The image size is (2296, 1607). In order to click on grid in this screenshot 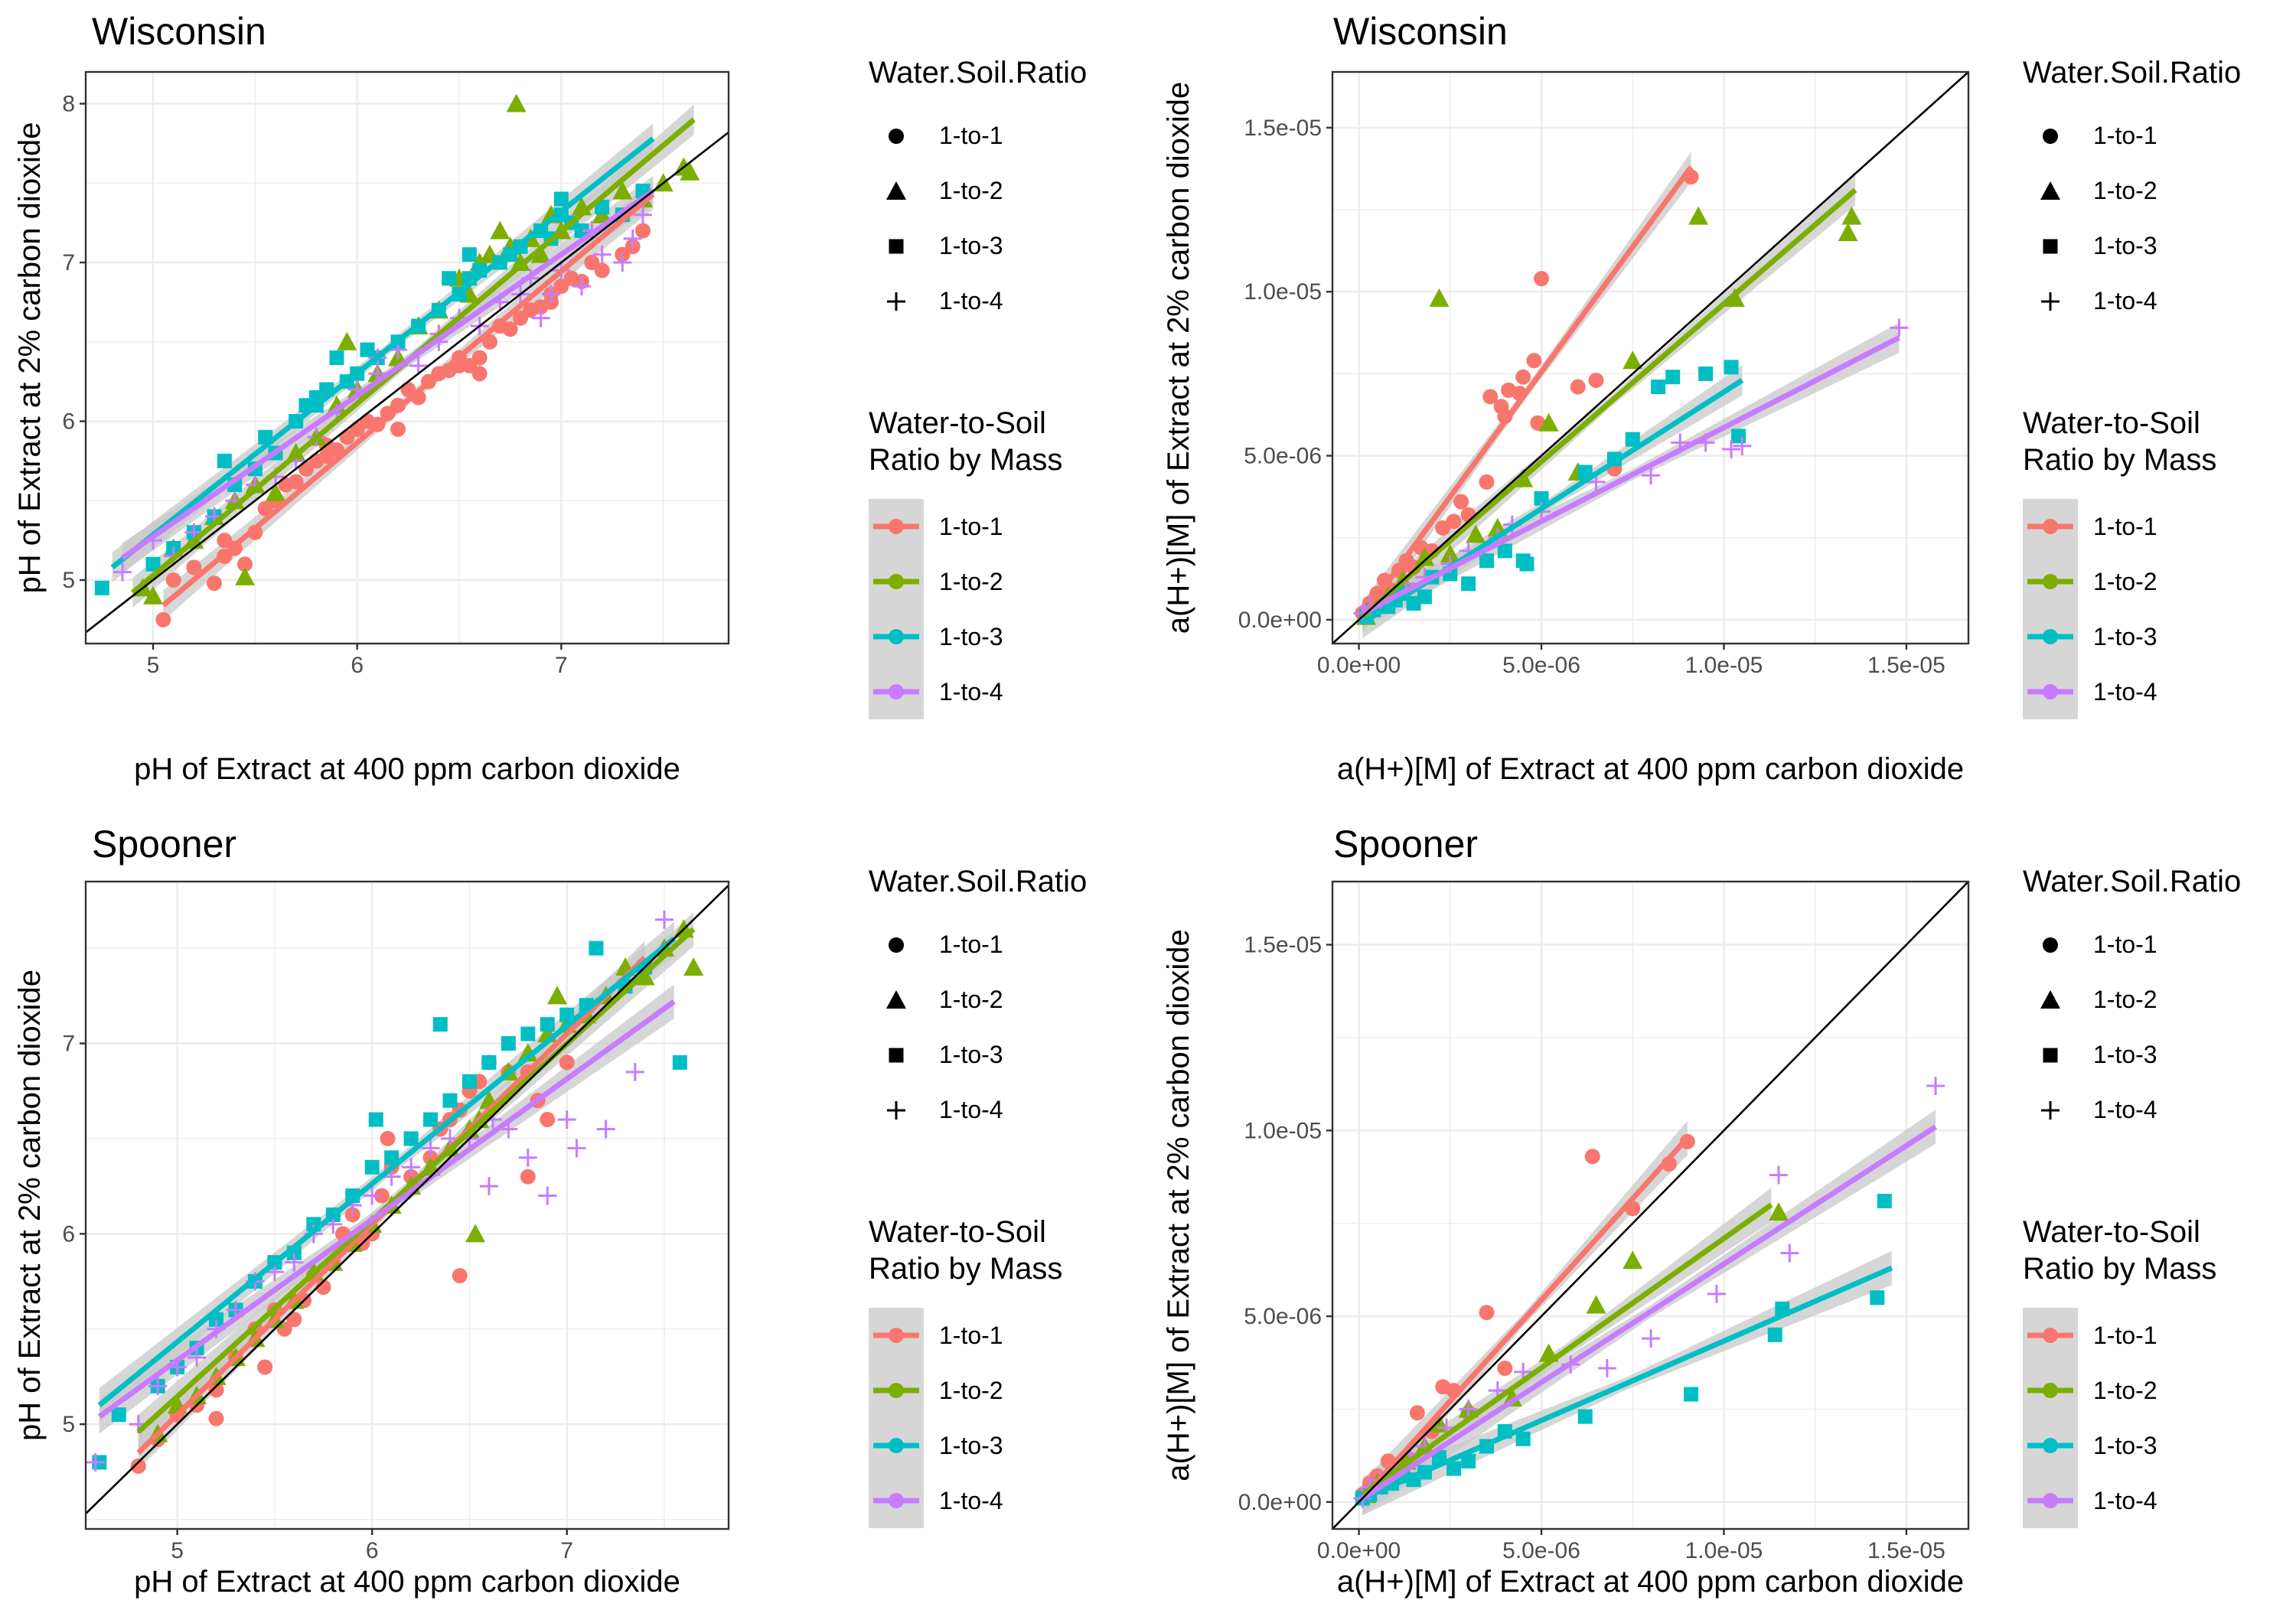, I will do `click(1650, 358)`.